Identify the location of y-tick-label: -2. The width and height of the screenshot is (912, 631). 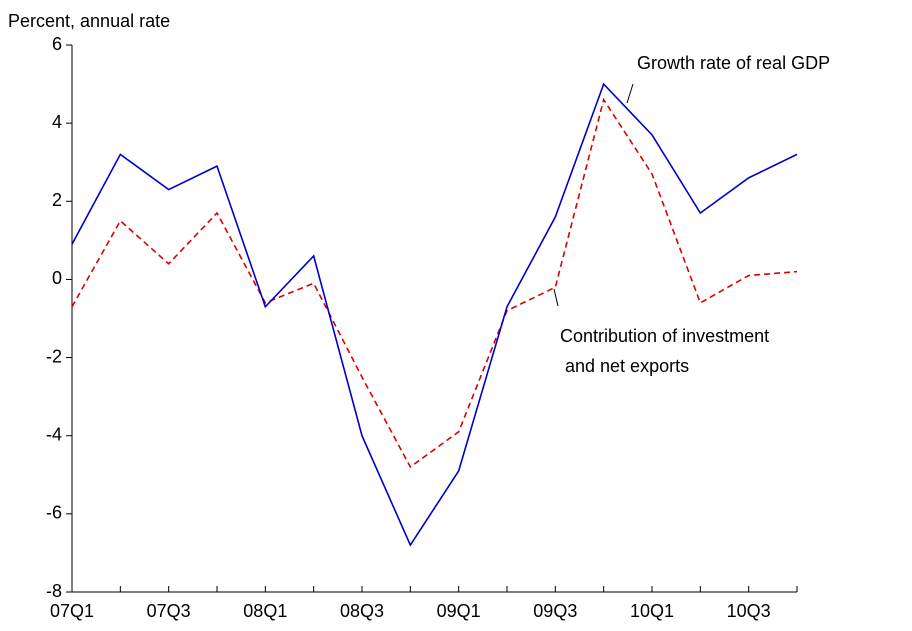
(54, 356).